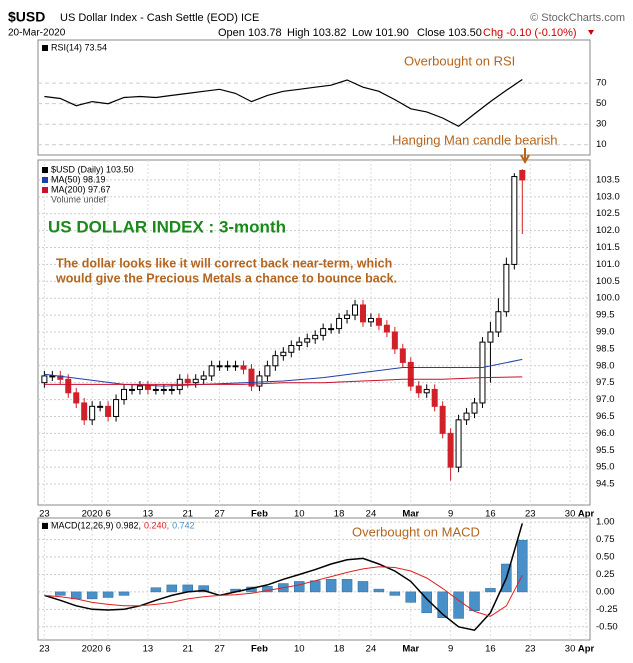 The height and width of the screenshot is (663, 633). I want to click on note: Volume undef, so click(79, 199).